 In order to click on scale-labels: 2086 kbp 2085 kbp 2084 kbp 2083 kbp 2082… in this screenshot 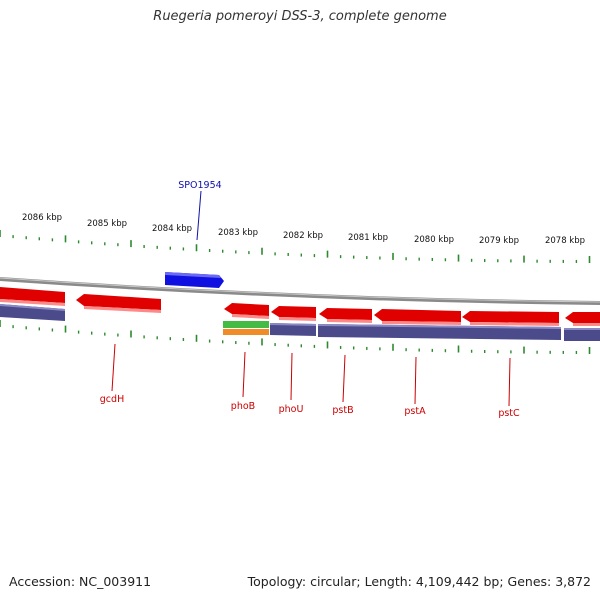, I will do `click(303, 229)`.